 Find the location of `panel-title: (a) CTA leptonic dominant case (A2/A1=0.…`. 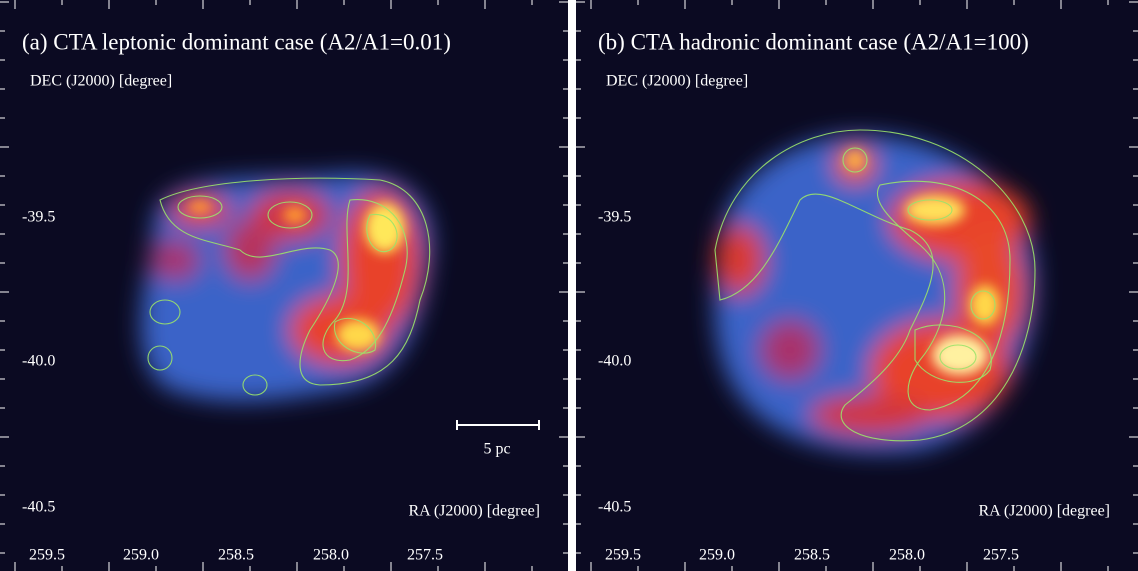

panel-title: (a) CTA leptonic dominant case (A2/A1=0.… is located at coordinates (236, 41).